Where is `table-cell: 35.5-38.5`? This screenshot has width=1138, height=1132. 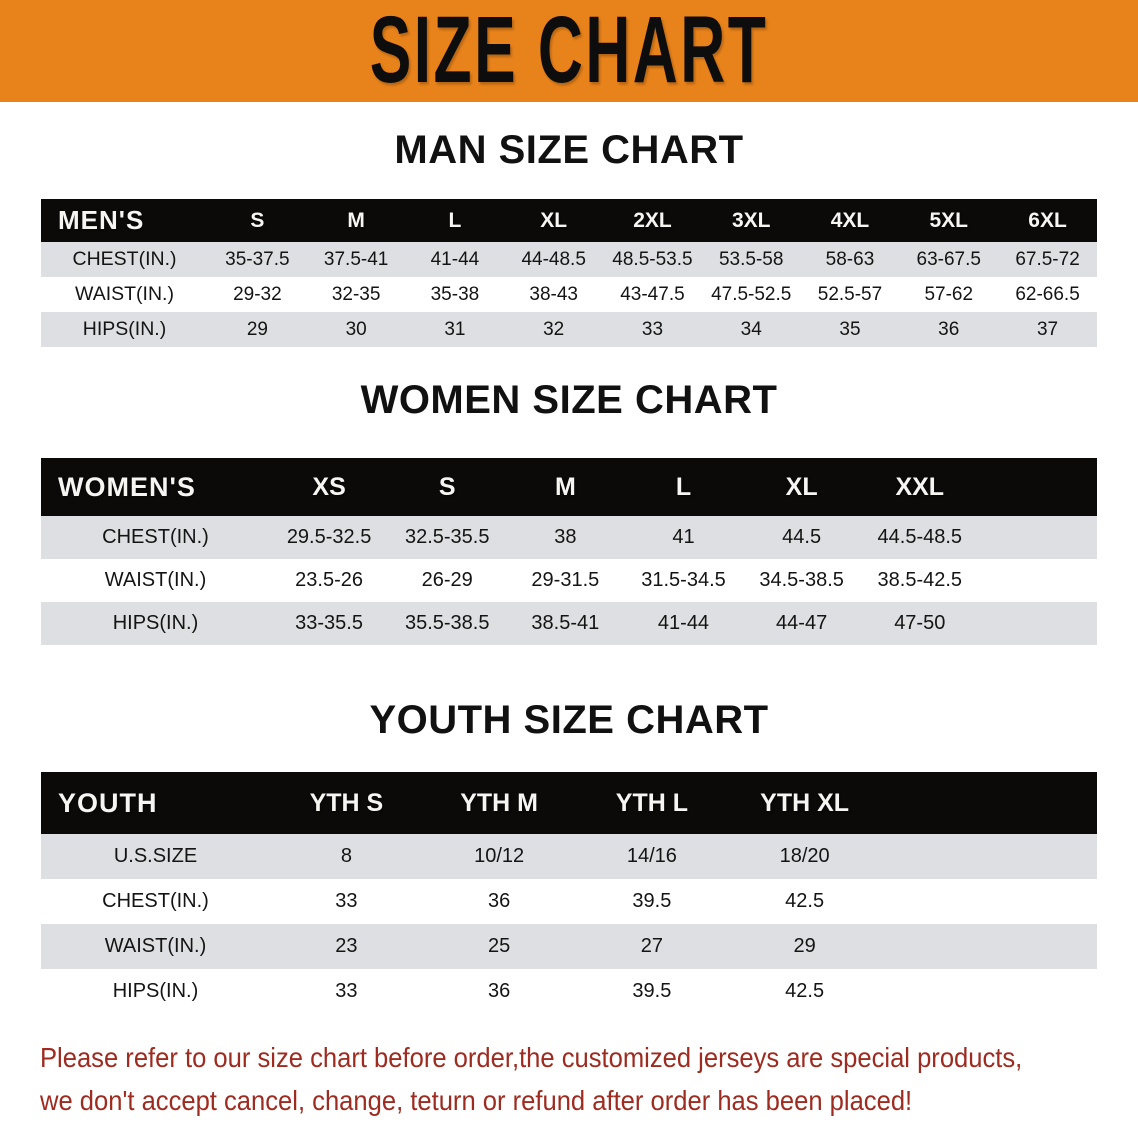 table-cell: 35.5-38.5 is located at coordinates (447, 623).